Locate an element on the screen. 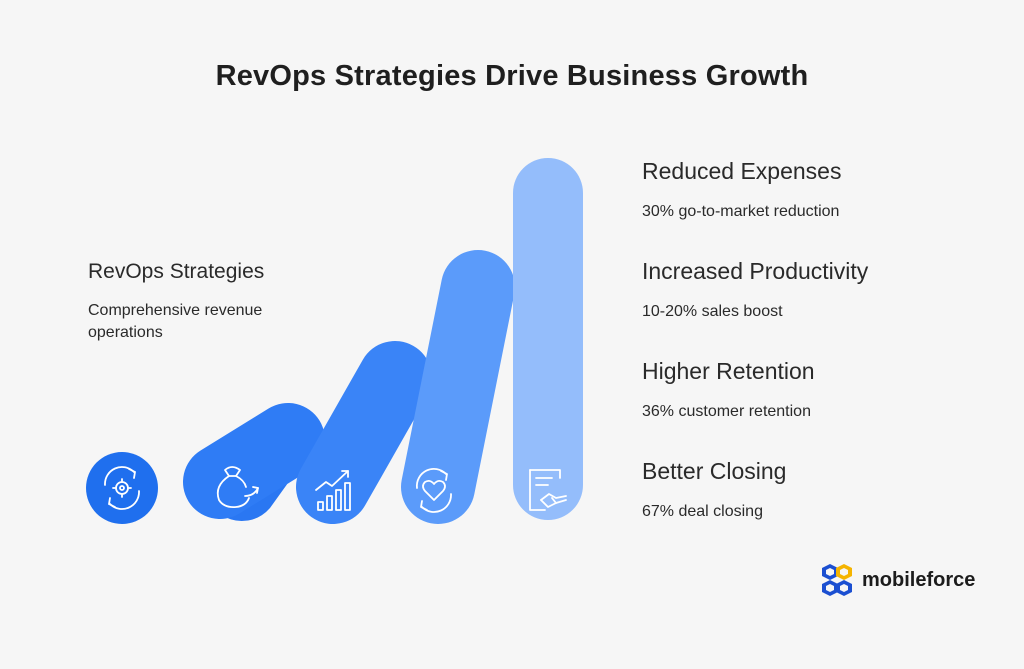 This screenshot has height=669, width=1024. benefit-item: Higher Retention 36% customer retention is located at coordinates (822, 405).